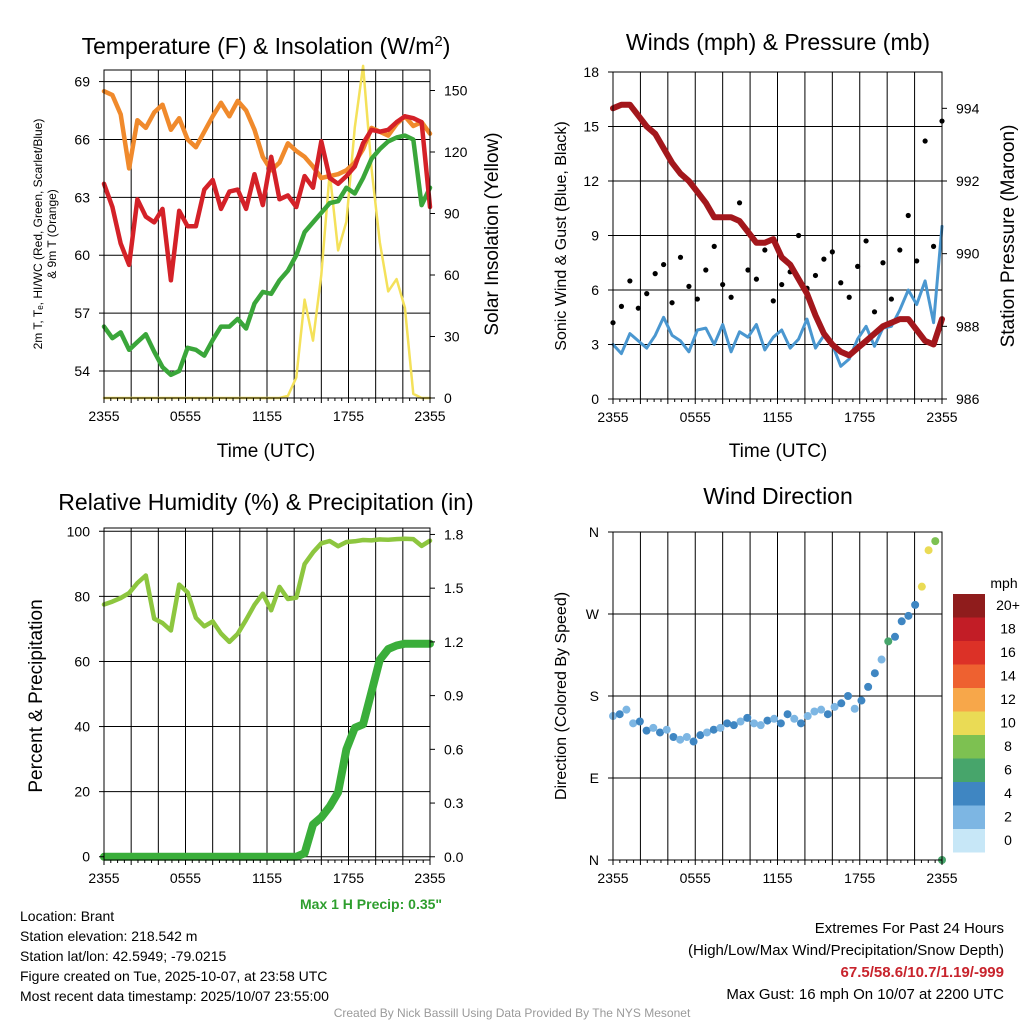  What do you see at coordinates (594, 778) in the screenshot?
I see `y-tick-label: E` at bounding box center [594, 778].